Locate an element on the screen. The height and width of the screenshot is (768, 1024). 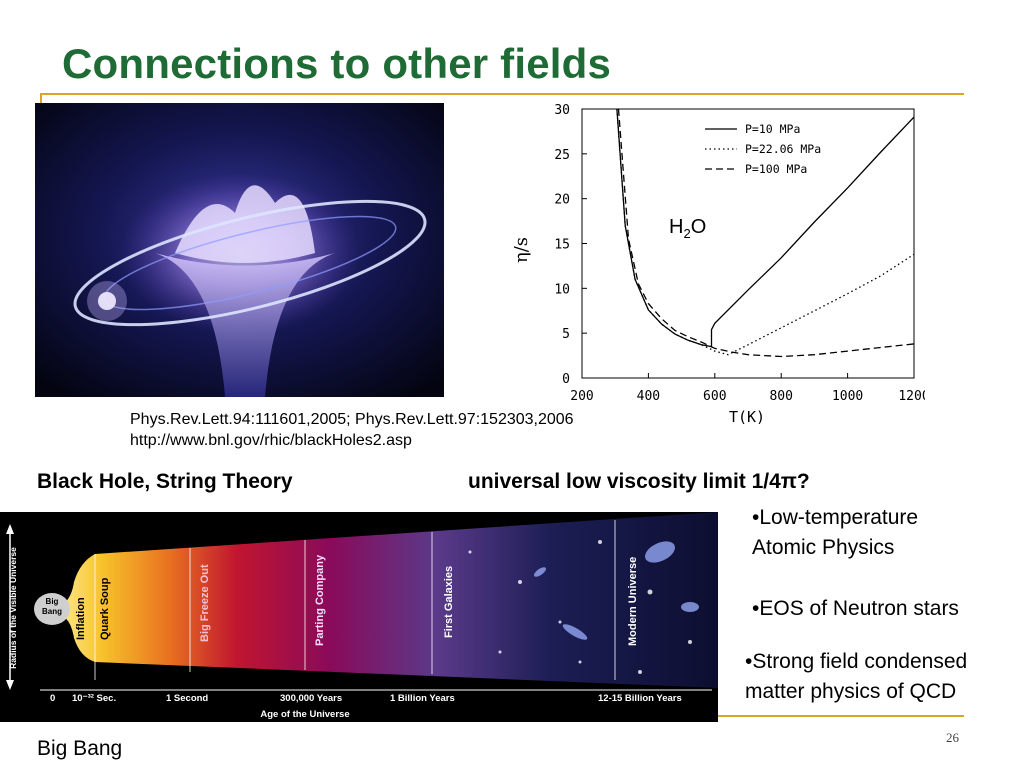
y-tick-label: 5 is located at coordinates (566, 334).